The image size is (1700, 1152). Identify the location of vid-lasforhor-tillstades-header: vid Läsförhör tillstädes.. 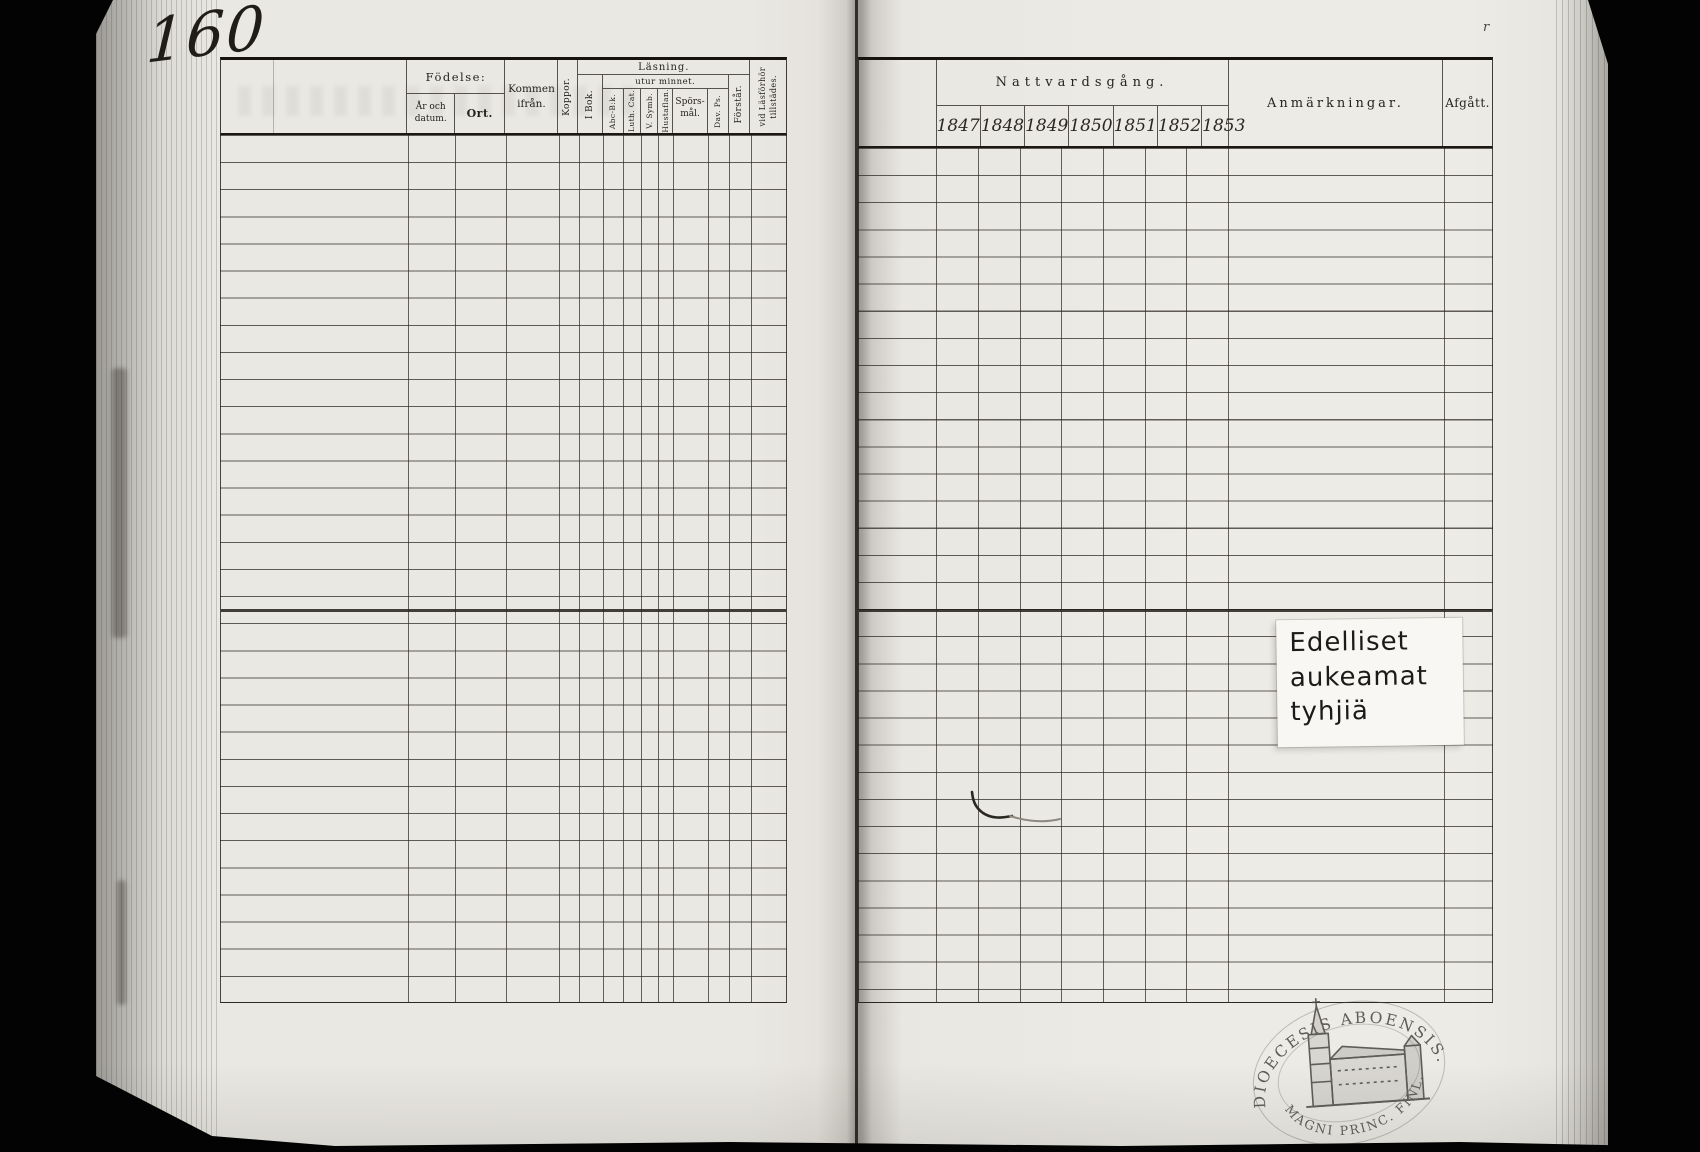
(767, 96).